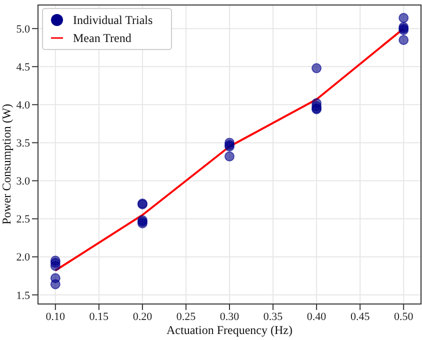 This screenshot has width=422, height=340. Describe the element at coordinates (99, 316) in the screenshot. I see `x-tick-label: 0.15` at that location.